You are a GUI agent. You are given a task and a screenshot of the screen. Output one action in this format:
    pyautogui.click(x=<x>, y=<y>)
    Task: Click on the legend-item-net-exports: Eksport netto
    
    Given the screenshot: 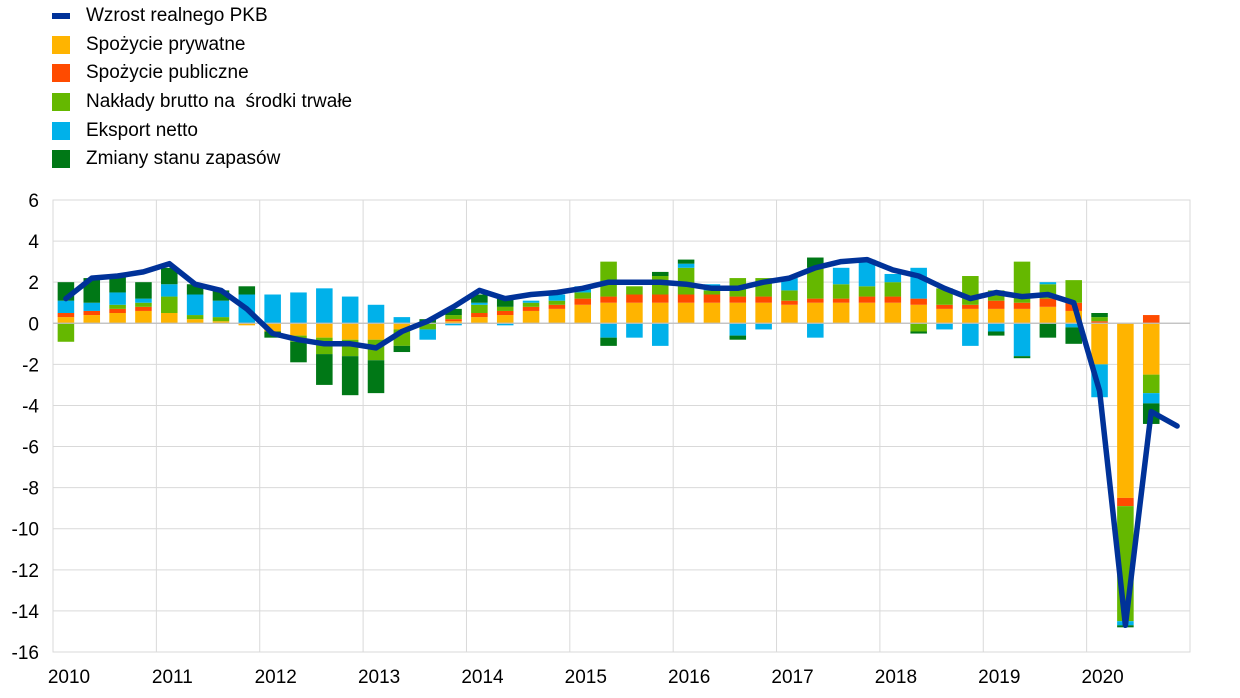 What is the action you would take?
    pyautogui.click(x=202, y=130)
    